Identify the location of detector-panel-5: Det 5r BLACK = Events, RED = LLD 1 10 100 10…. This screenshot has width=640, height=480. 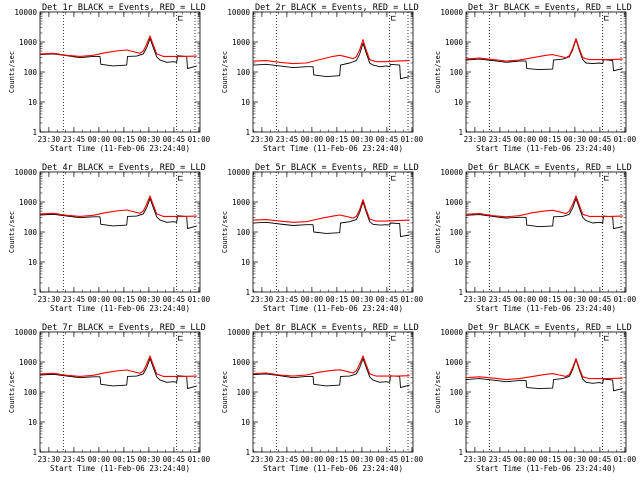
(322, 238).